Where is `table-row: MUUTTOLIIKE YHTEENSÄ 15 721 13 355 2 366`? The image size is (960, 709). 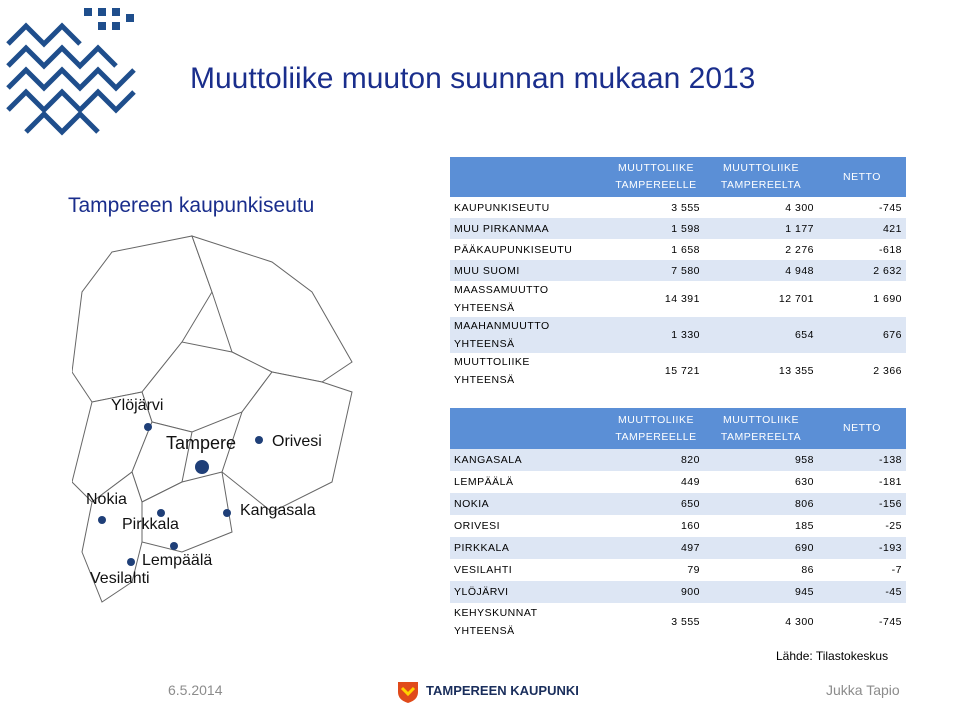
table-row: MUUTTOLIIKE YHTEENSÄ 15 721 13 355 2 366 is located at coordinates (678, 371).